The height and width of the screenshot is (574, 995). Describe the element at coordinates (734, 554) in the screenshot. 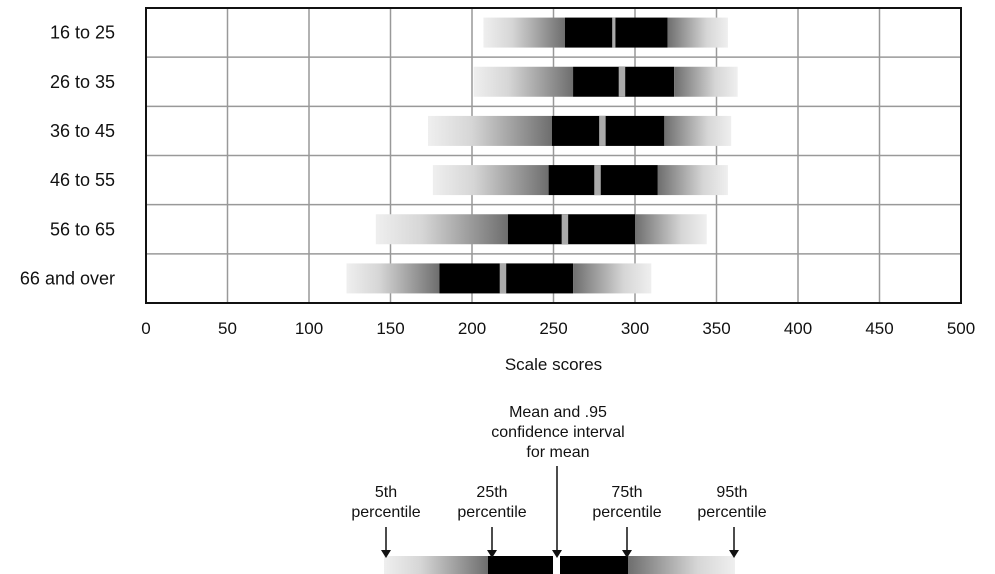

I see `legend-p95-arrow-head` at that location.